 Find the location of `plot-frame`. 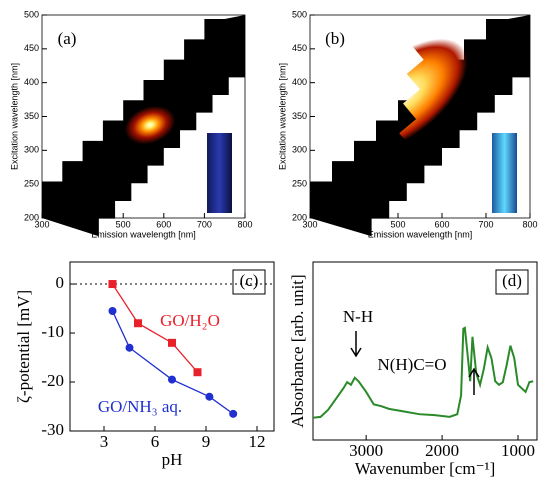

plot-frame is located at coordinates (172, 346).